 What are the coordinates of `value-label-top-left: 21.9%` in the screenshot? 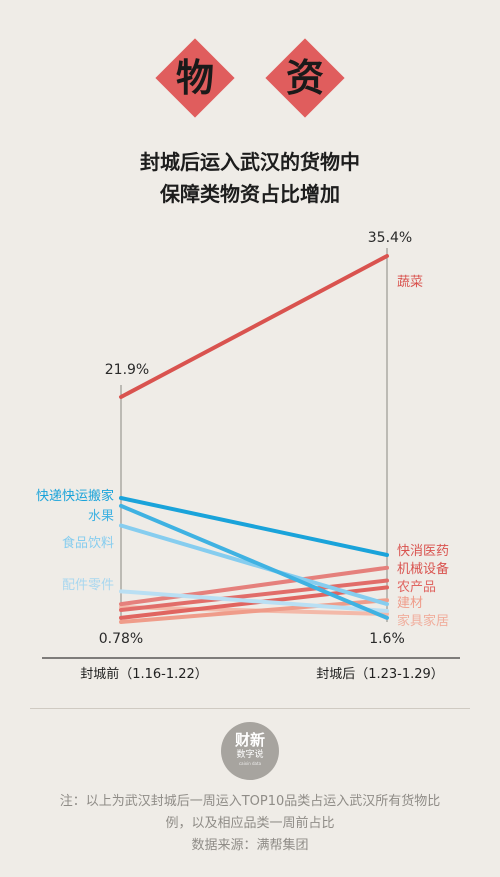 It's located at (127, 370).